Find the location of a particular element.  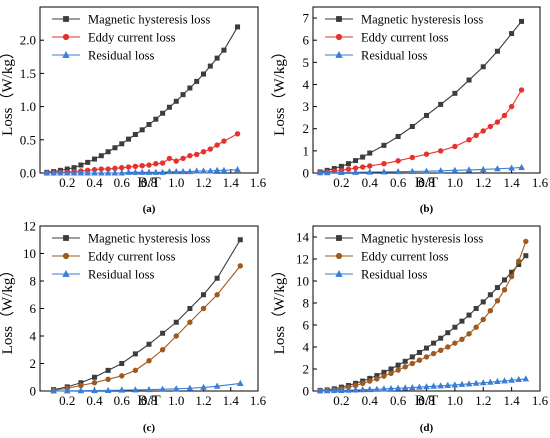

y-tick-label: 1.0 is located at coordinates (28, 106).